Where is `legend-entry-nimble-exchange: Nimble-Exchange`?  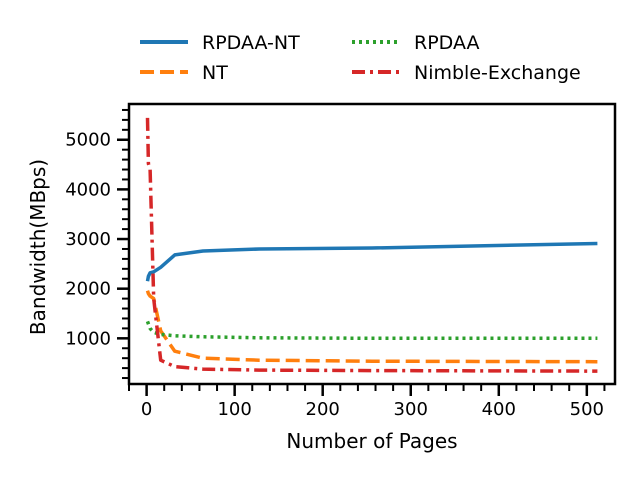 legend-entry-nimble-exchange: Nimble-Exchange is located at coordinates (466, 73).